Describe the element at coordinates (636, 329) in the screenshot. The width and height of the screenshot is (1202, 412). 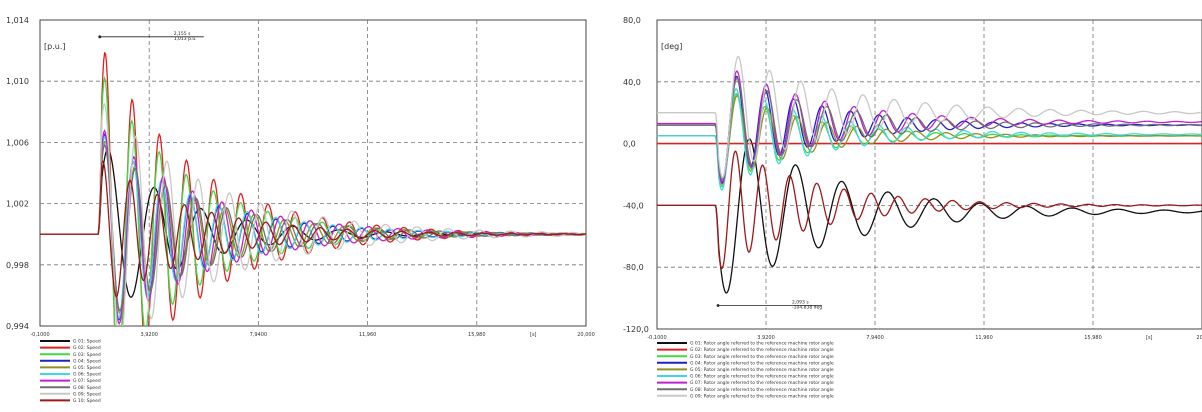
I see `y-tick-label: -120,0` at that location.